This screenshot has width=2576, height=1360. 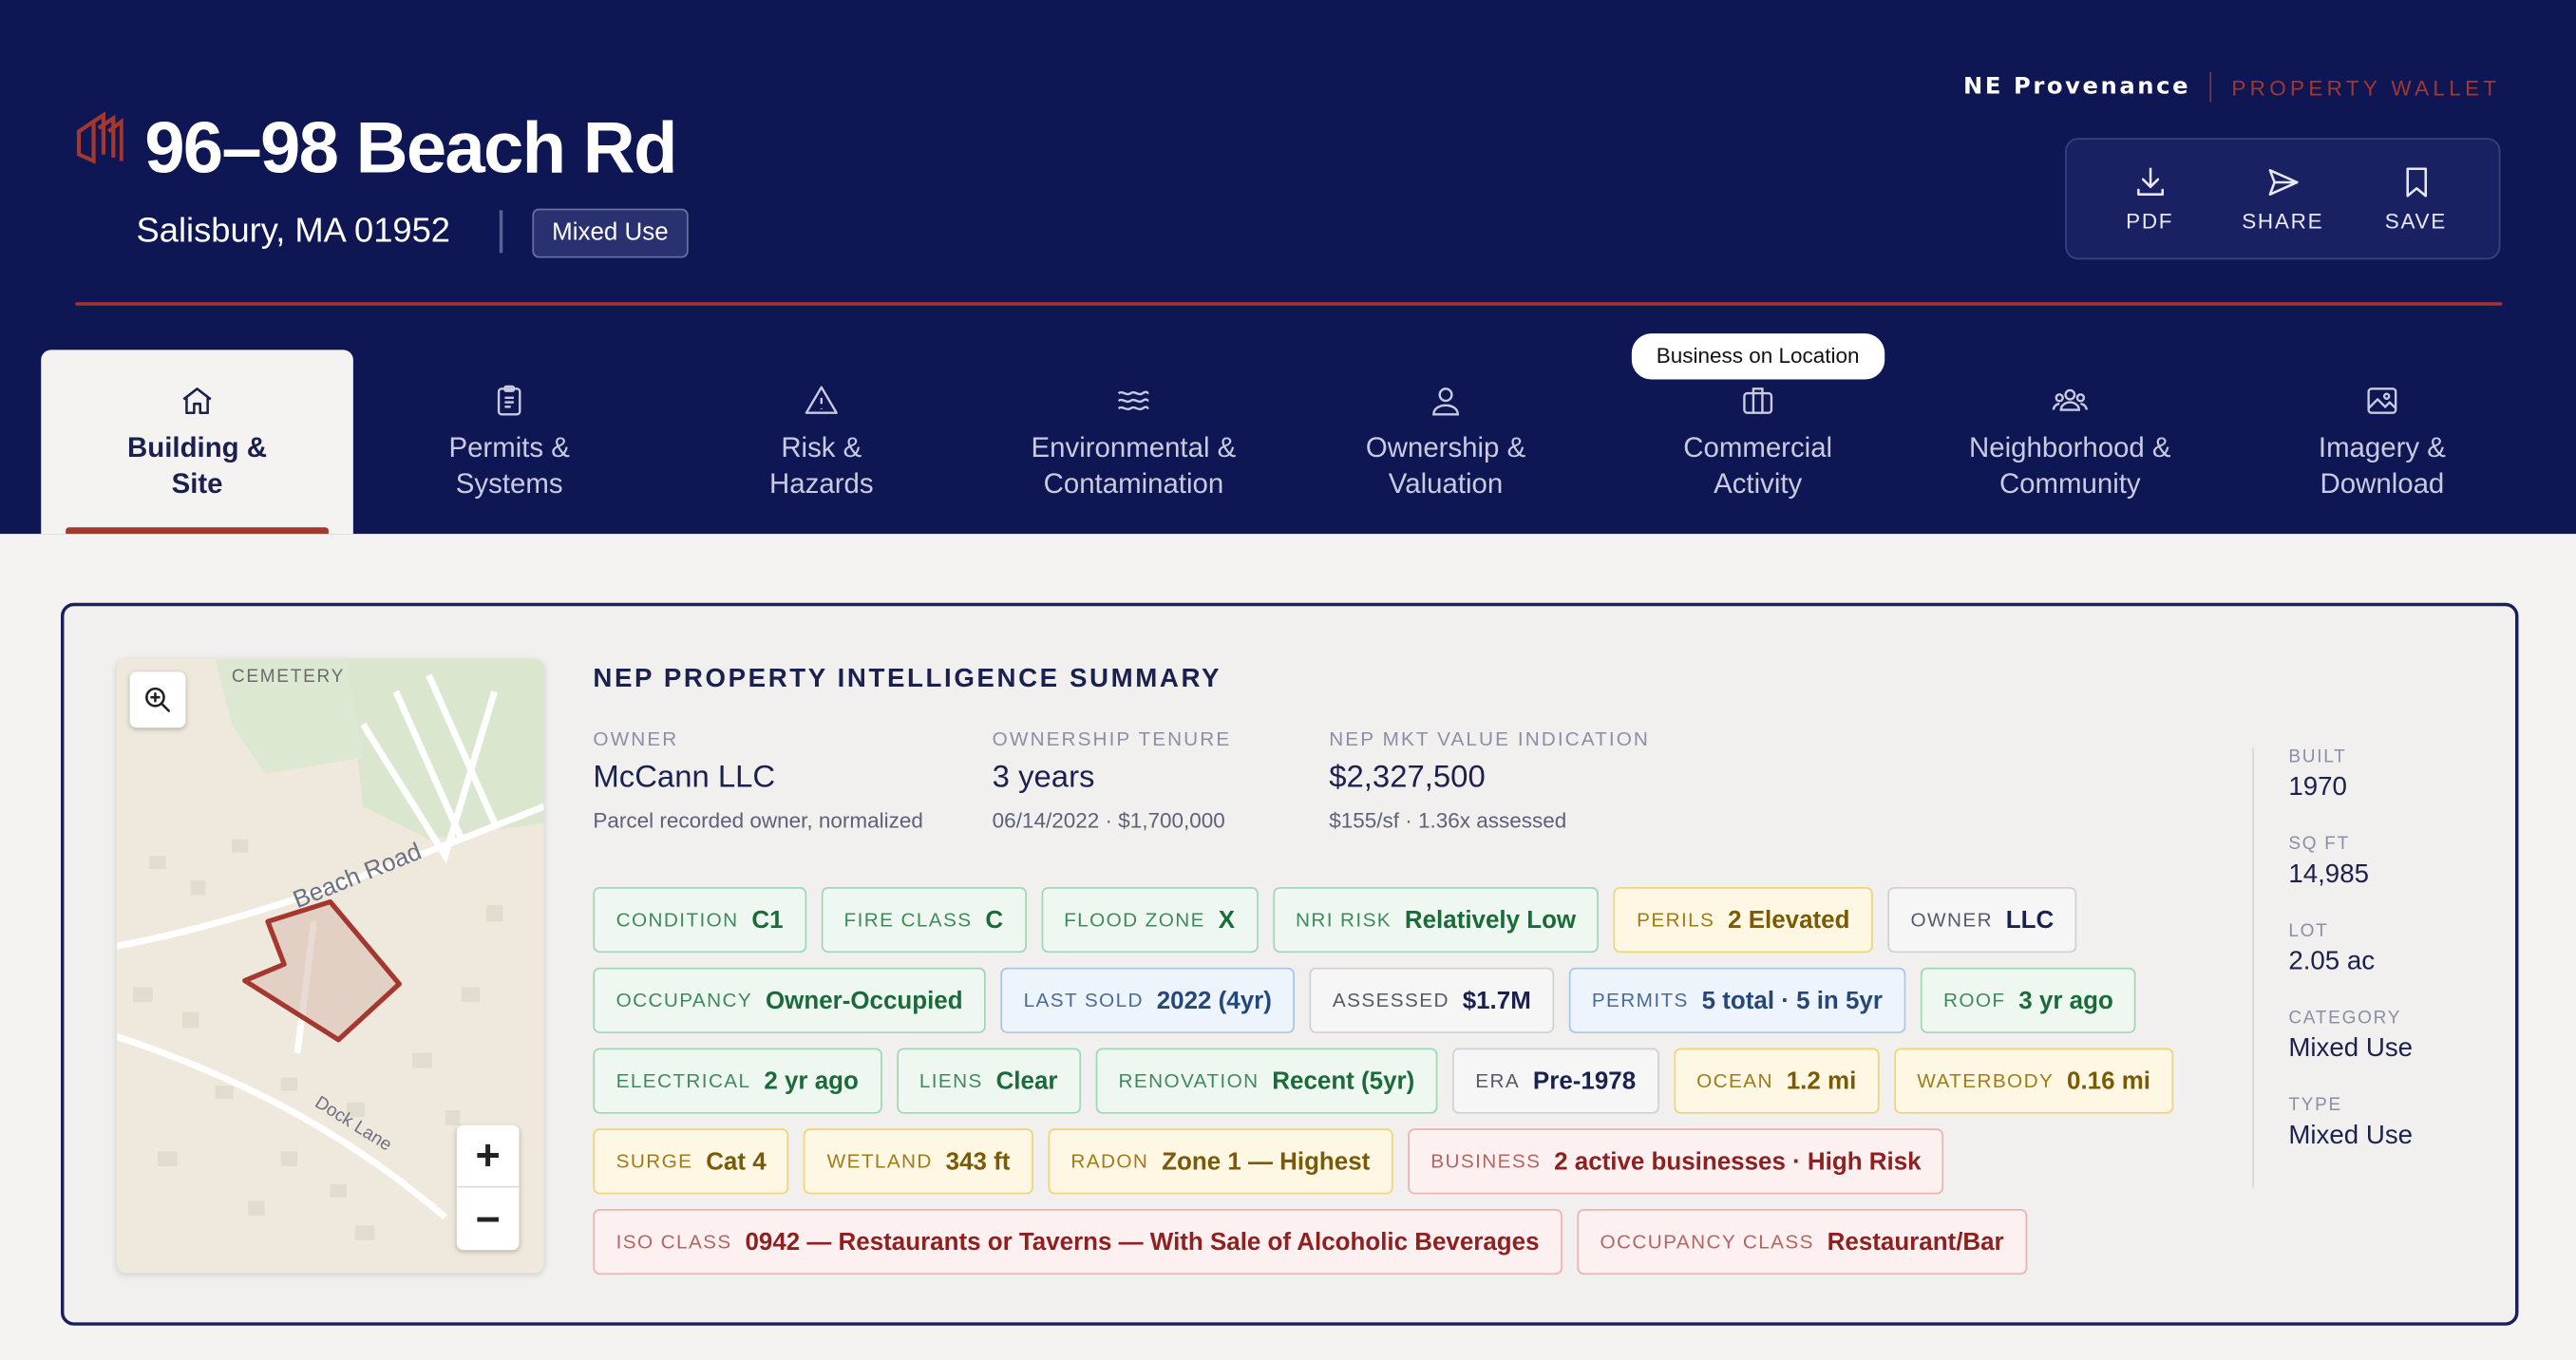 I want to click on parcel-map: CEMETERY Beach Road Dock Lane + −, so click(x=330, y=966).